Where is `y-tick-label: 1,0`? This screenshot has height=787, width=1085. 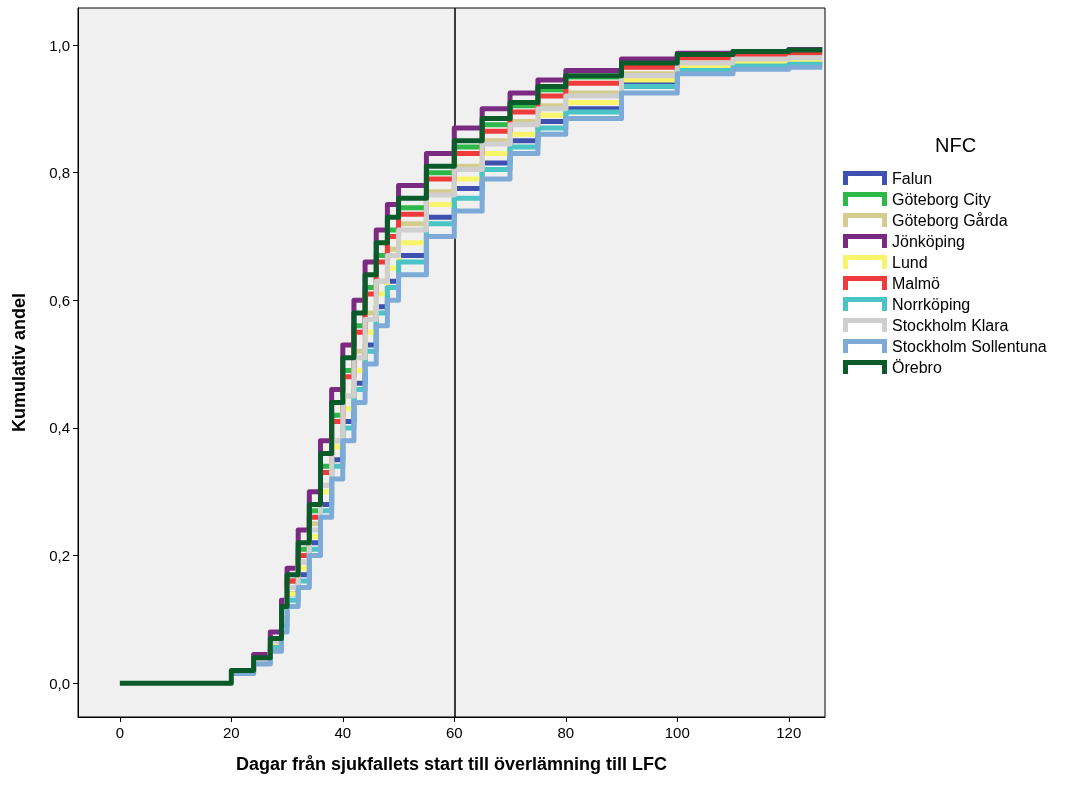
y-tick-label: 1,0 is located at coordinates (59, 45).